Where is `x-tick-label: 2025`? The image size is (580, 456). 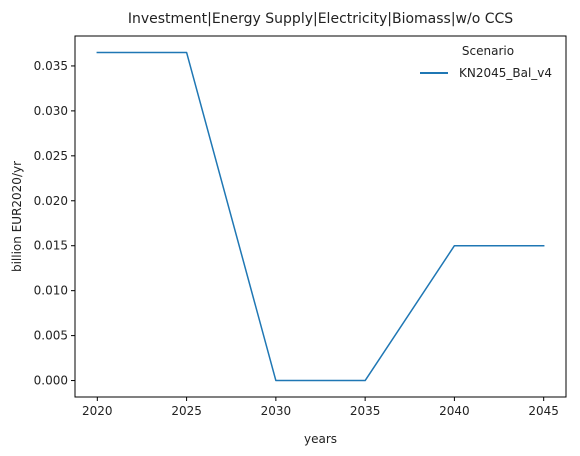
x-tick-label: 2025 is located at coordinates (186, 411).